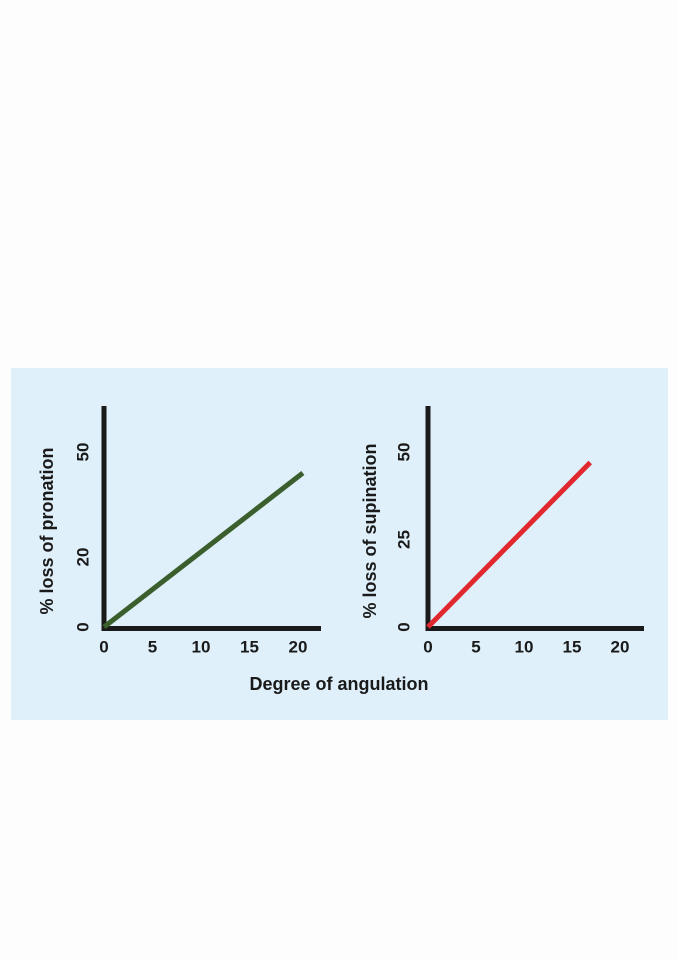  Describe the element at coordinates (82, 557) in the screenshot. I see `y-tick-label-pronation: 20` at that location.